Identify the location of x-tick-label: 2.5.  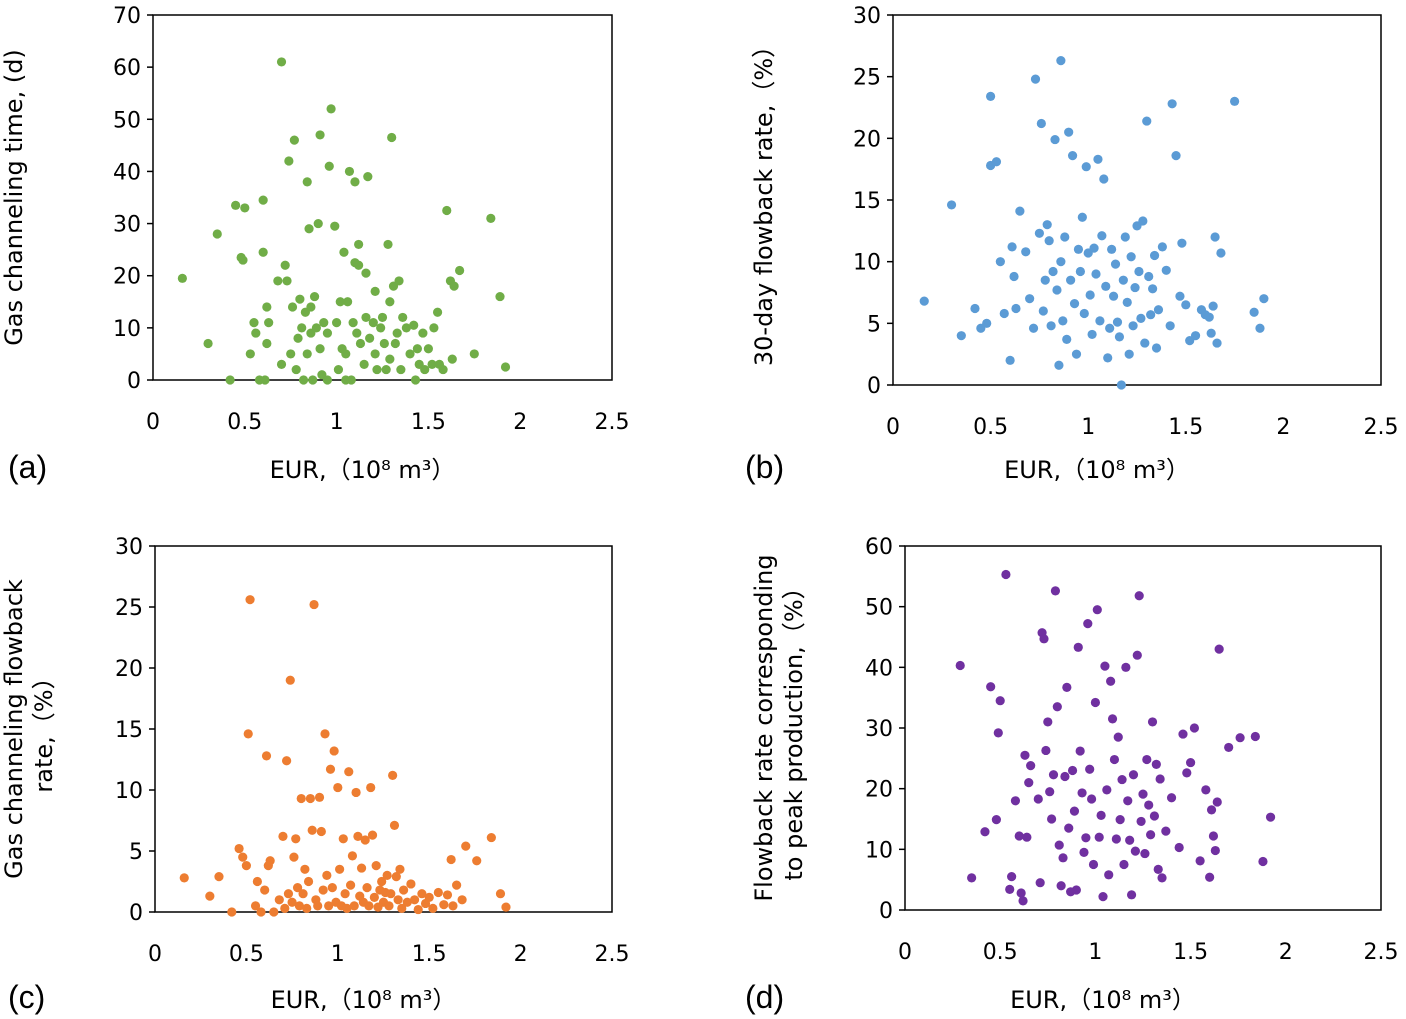
(612, 422).